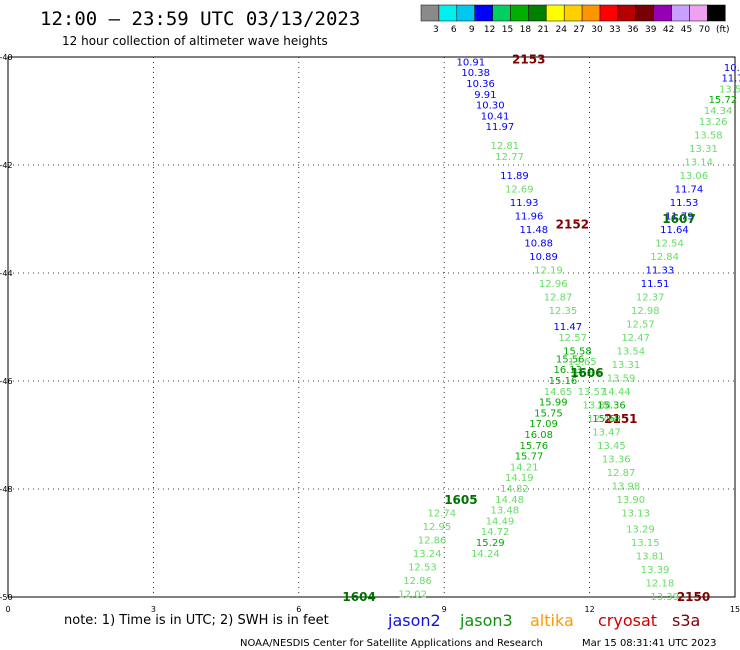 The height and width of the screenshot is (650, 740). What do you see at coordinates (640, 530) in the screenshot?
I see `swh-value-label: 13.29` at bounding box center [640, 530].